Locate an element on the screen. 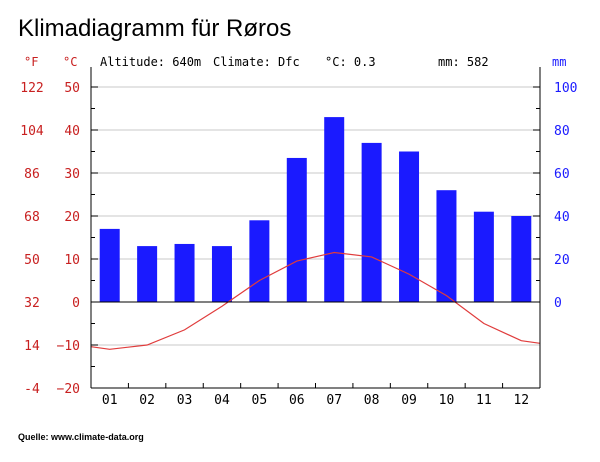  month-label: 10 is located at coordinates (447, 400).